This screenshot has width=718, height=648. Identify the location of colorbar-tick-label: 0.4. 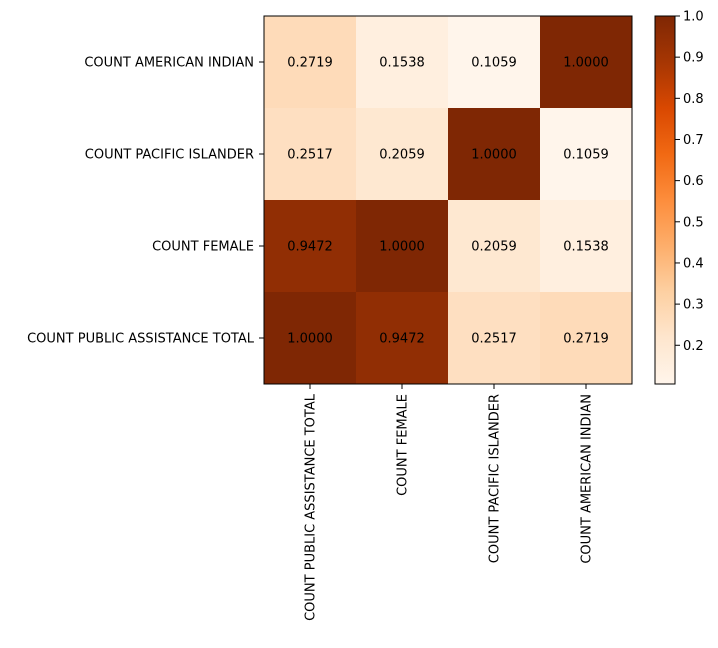
(693, 263).